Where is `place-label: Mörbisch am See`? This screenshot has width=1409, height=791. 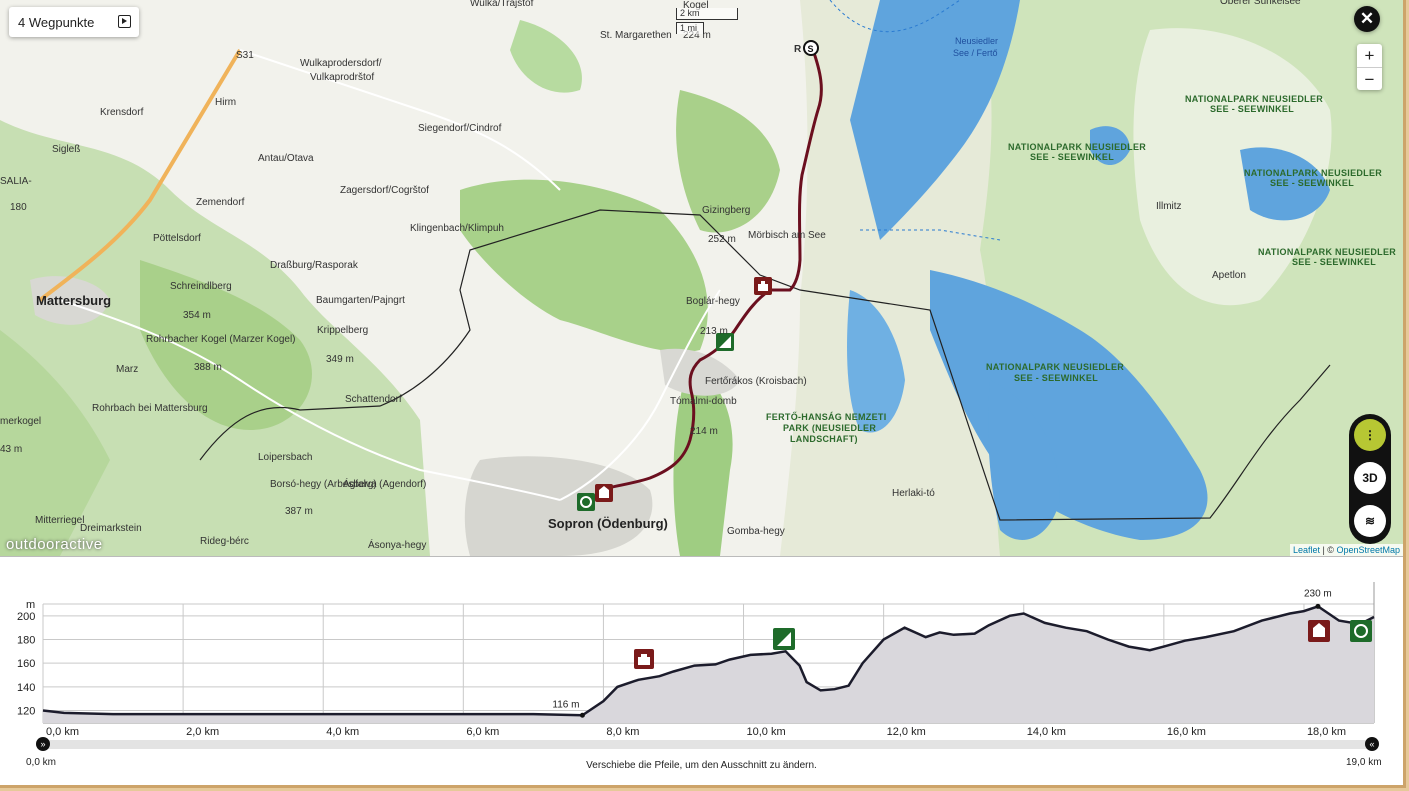
place-label: Mörbisch am See is located at coordinates (787, 235).